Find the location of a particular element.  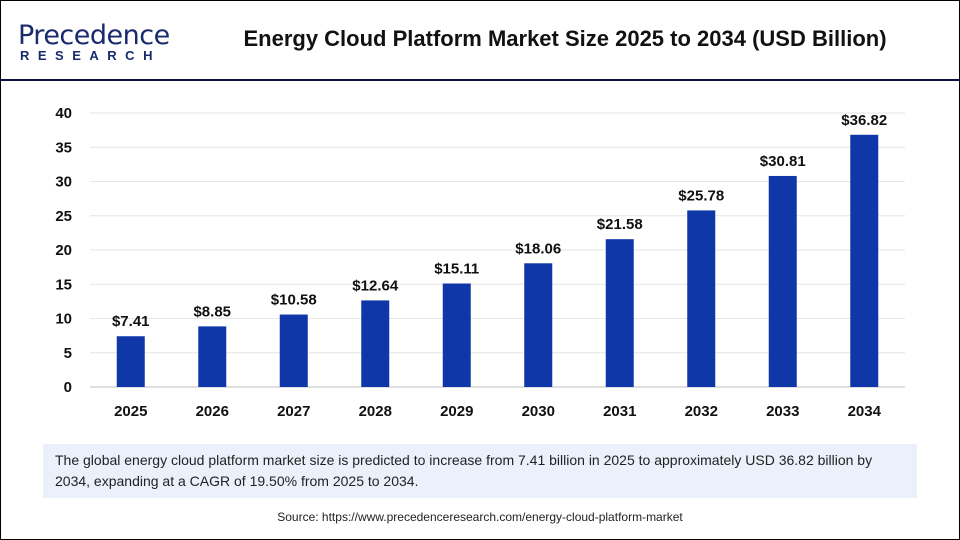

data-label: $36.82 is located at coordinates (864, 120).